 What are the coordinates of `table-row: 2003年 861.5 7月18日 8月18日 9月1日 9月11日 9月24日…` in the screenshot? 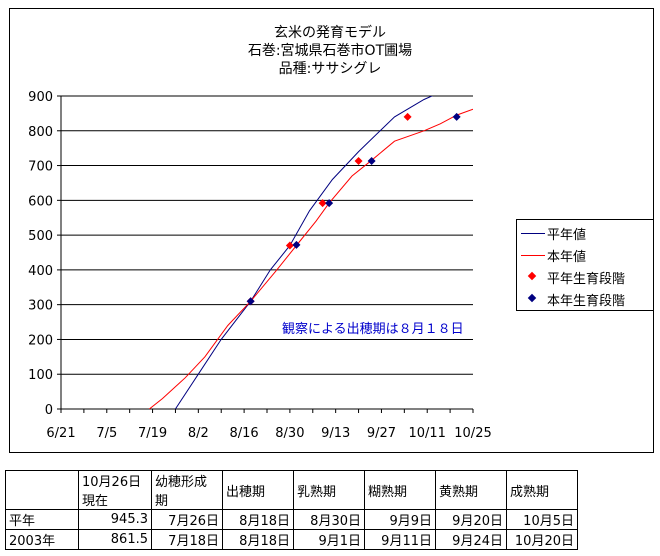 It's located at (291, 539).